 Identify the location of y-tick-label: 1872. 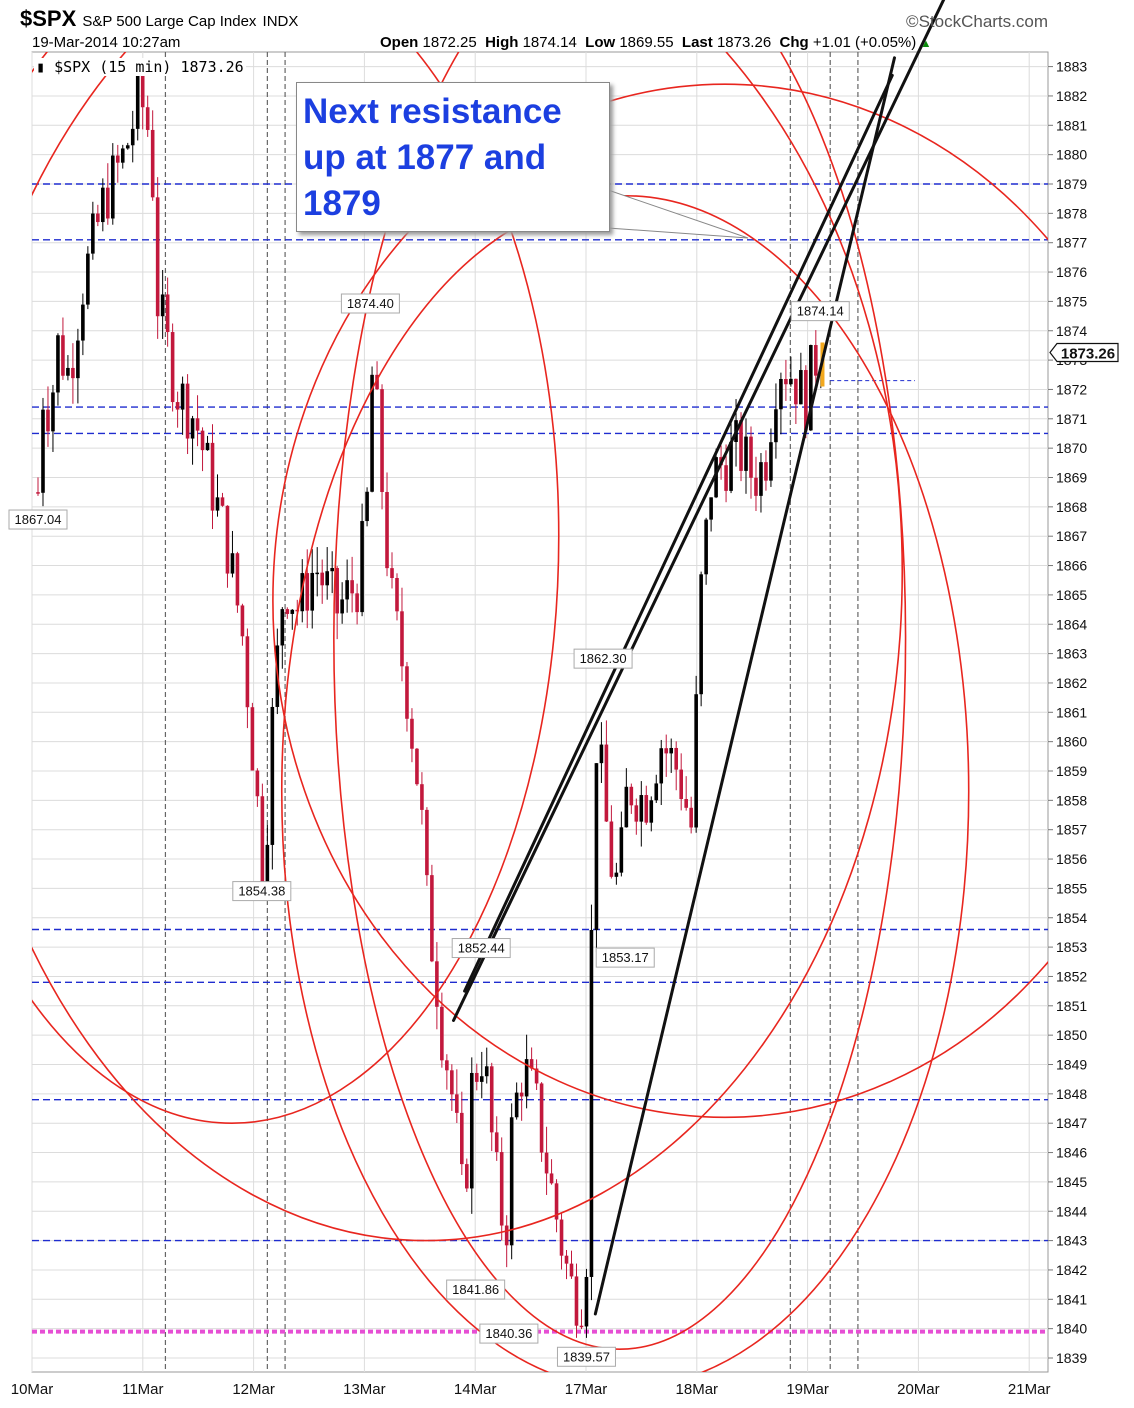
(1071, 389).